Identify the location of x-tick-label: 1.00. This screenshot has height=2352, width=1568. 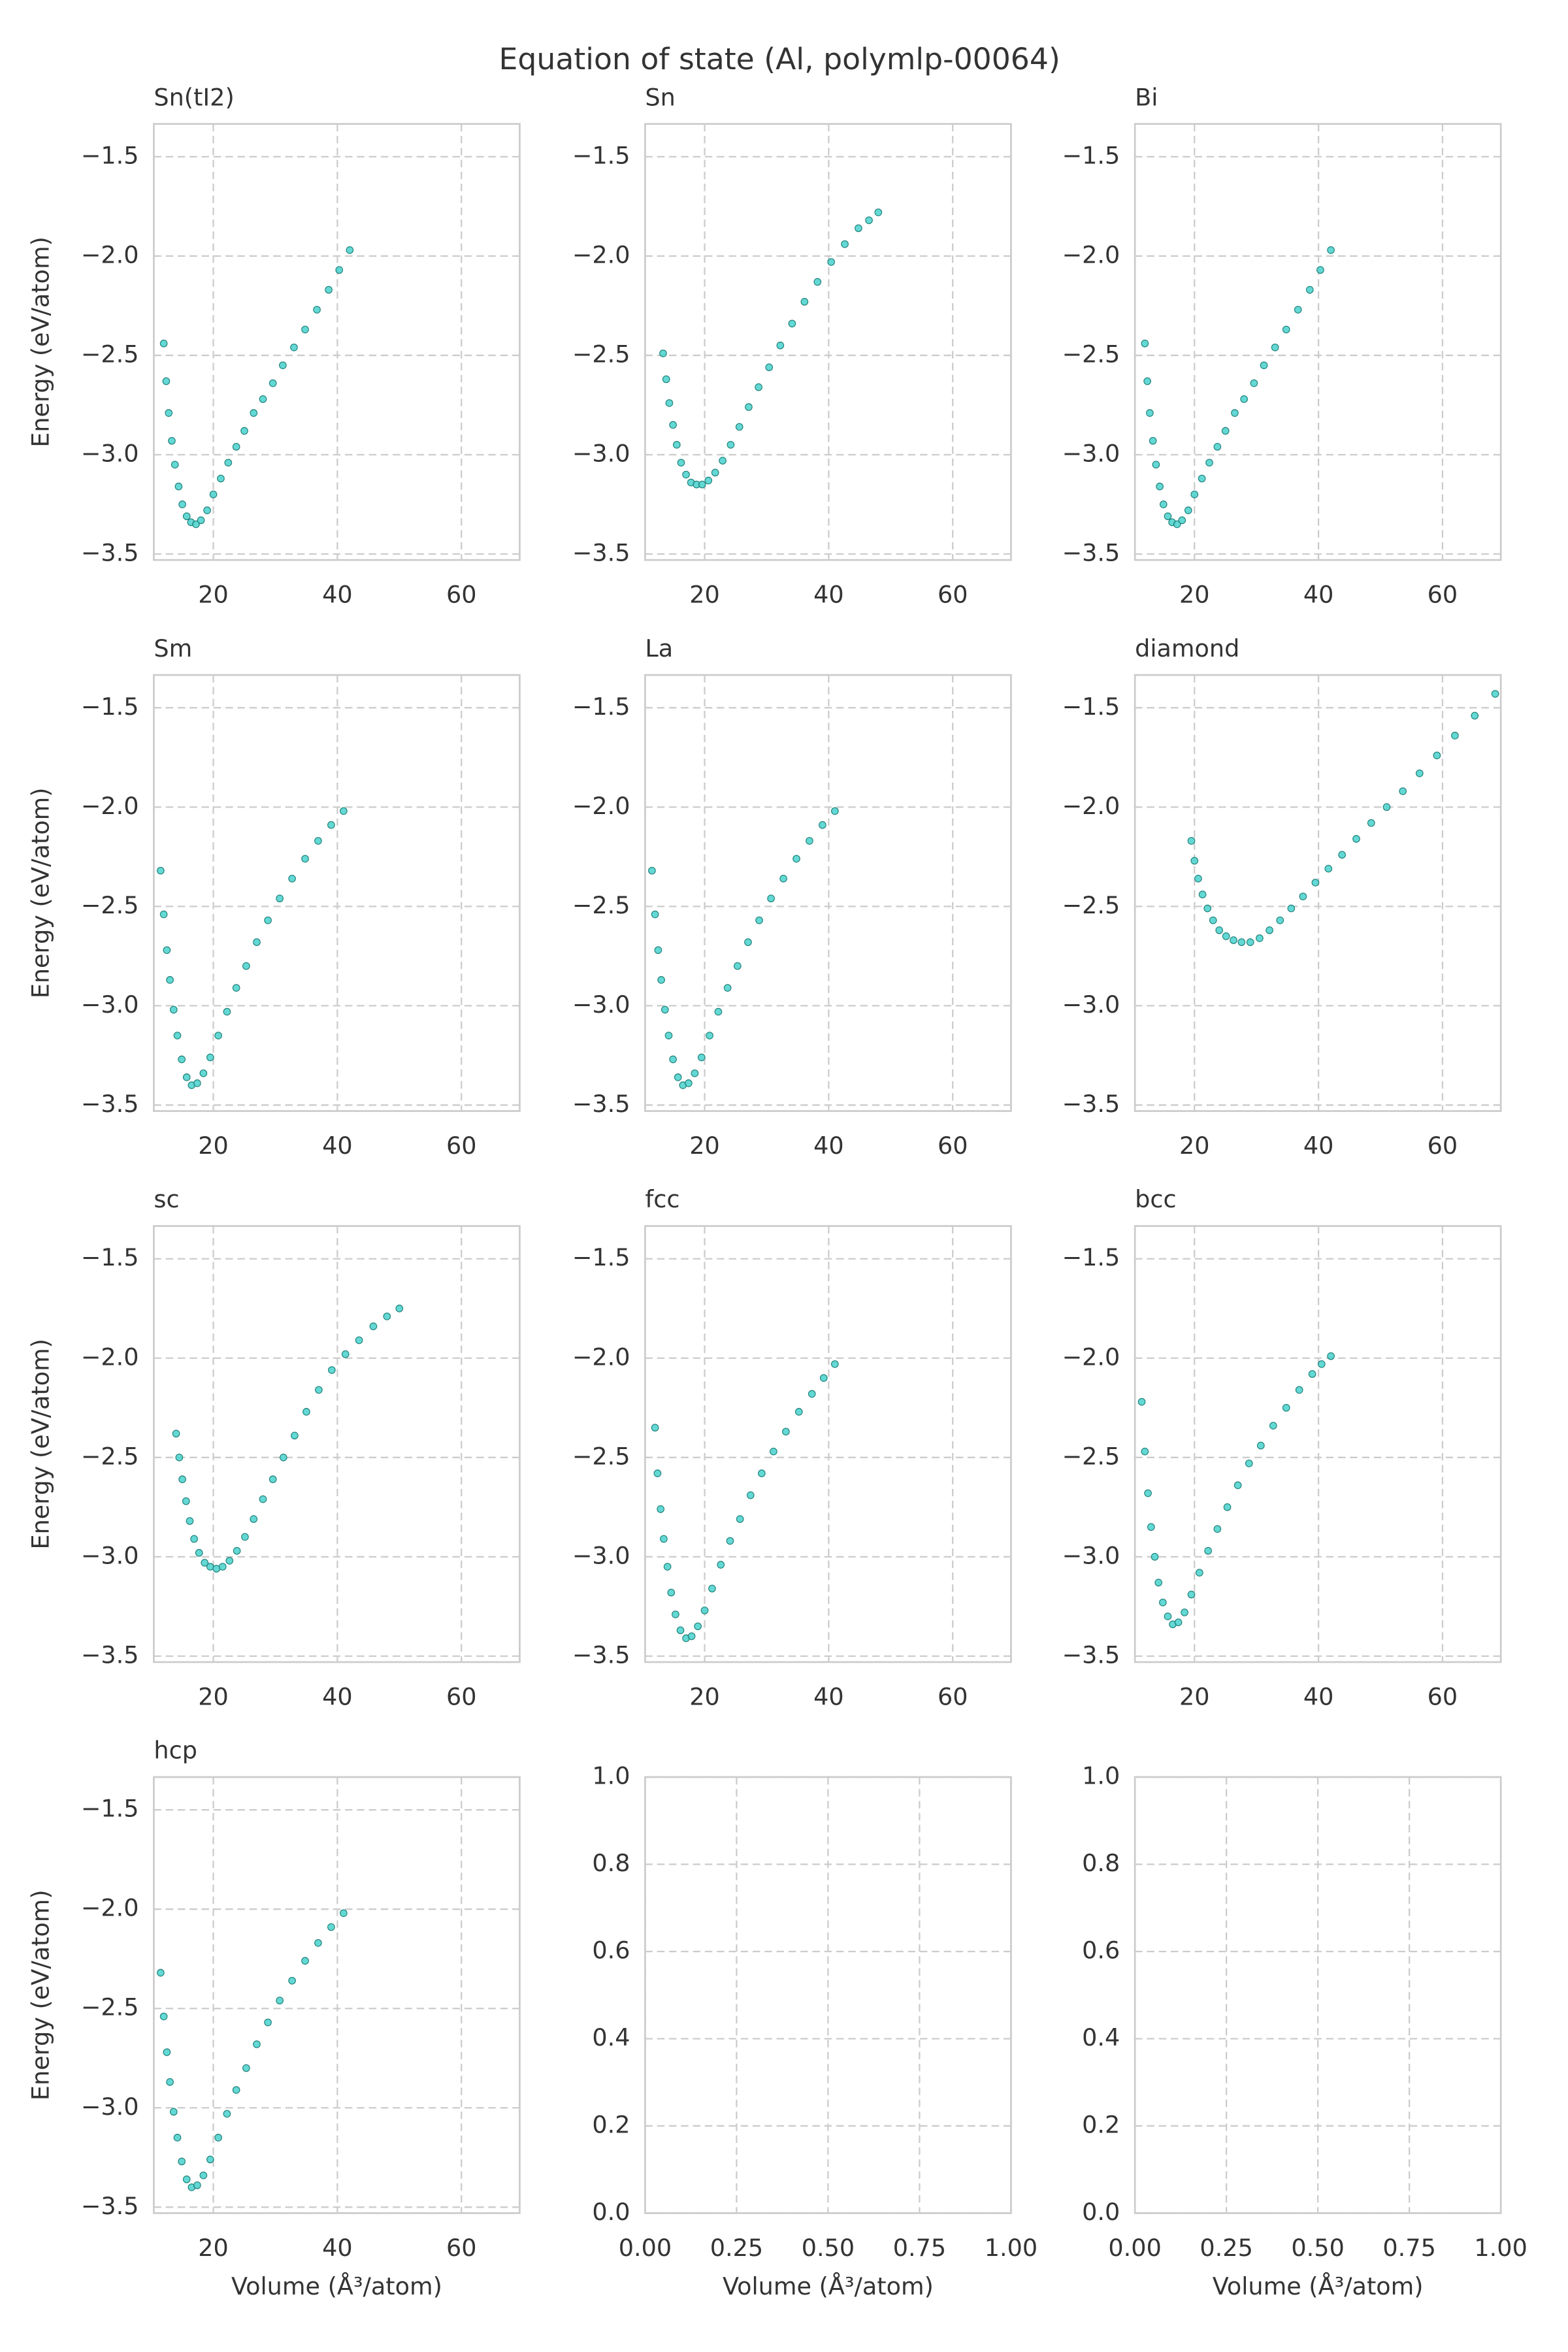
(1011, 2248).